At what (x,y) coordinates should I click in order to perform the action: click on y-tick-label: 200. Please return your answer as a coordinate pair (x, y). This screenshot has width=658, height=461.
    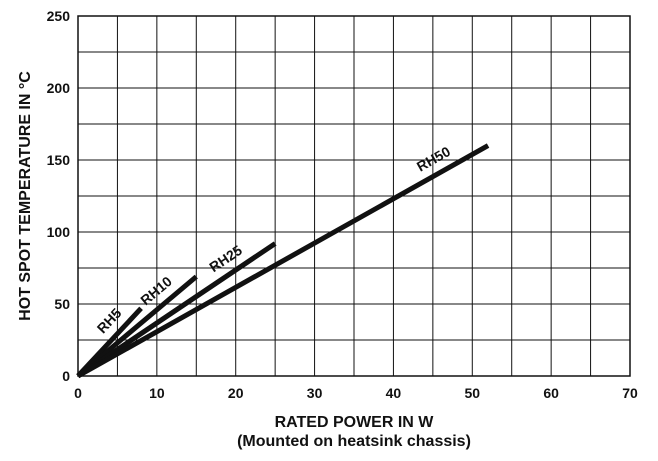
    Looking at the image, I should click on (59, 88).